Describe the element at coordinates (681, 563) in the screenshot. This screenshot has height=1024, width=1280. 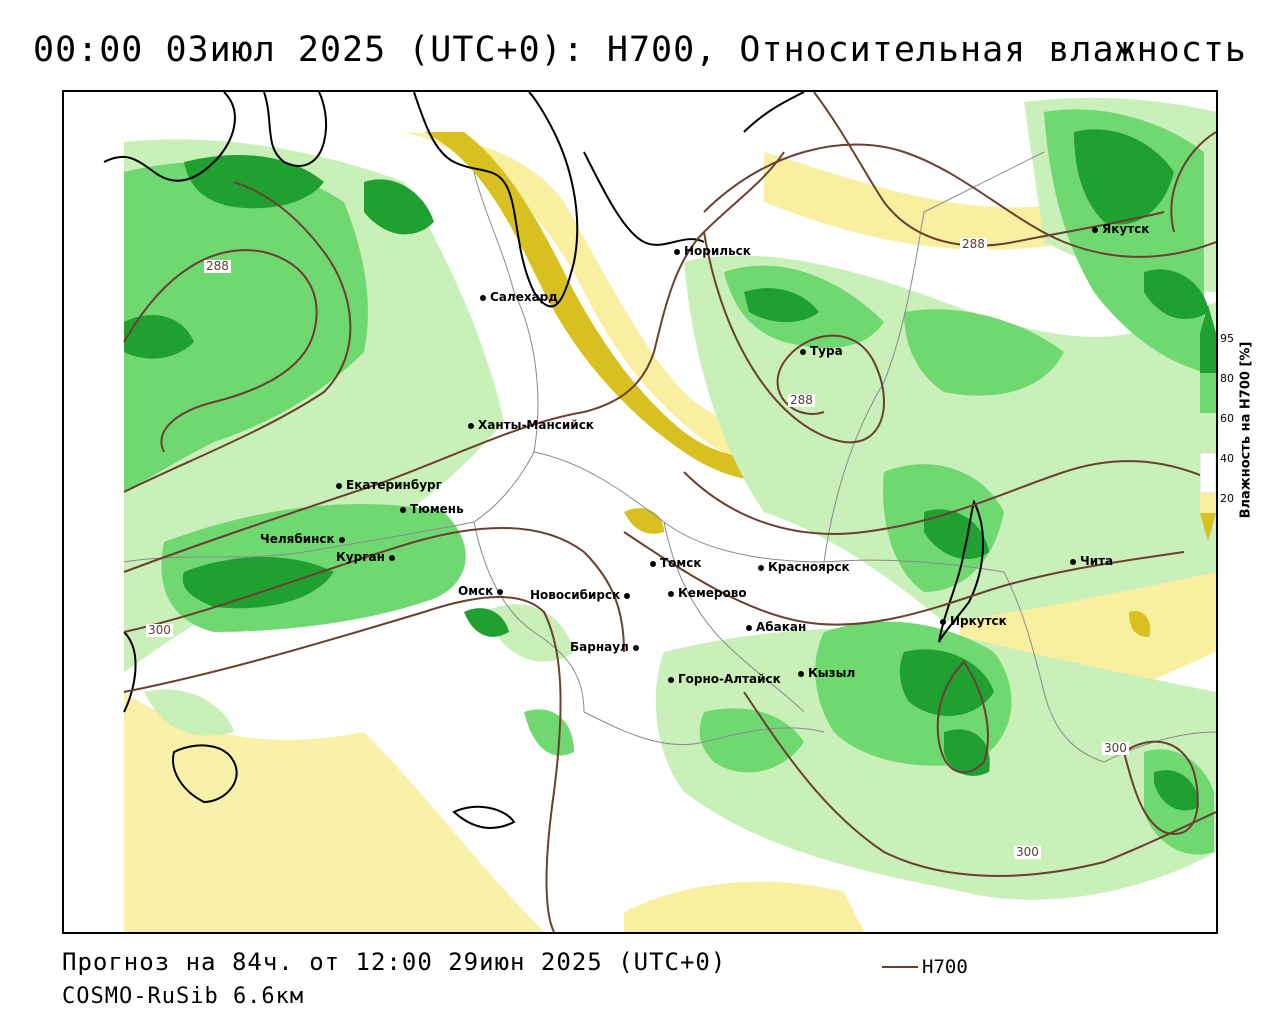
I see `city-label: Томск` at that location.